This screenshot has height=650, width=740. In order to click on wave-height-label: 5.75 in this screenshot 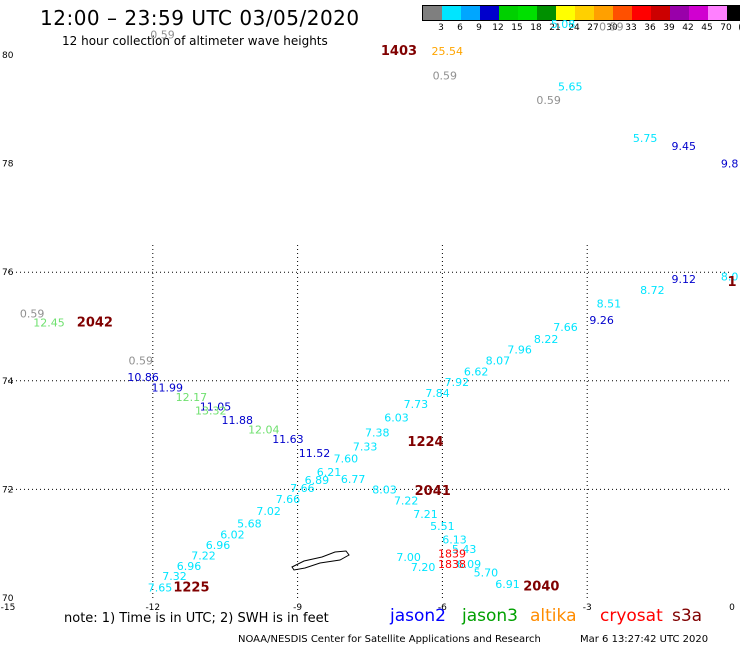, I will do `click(645, 138)`.